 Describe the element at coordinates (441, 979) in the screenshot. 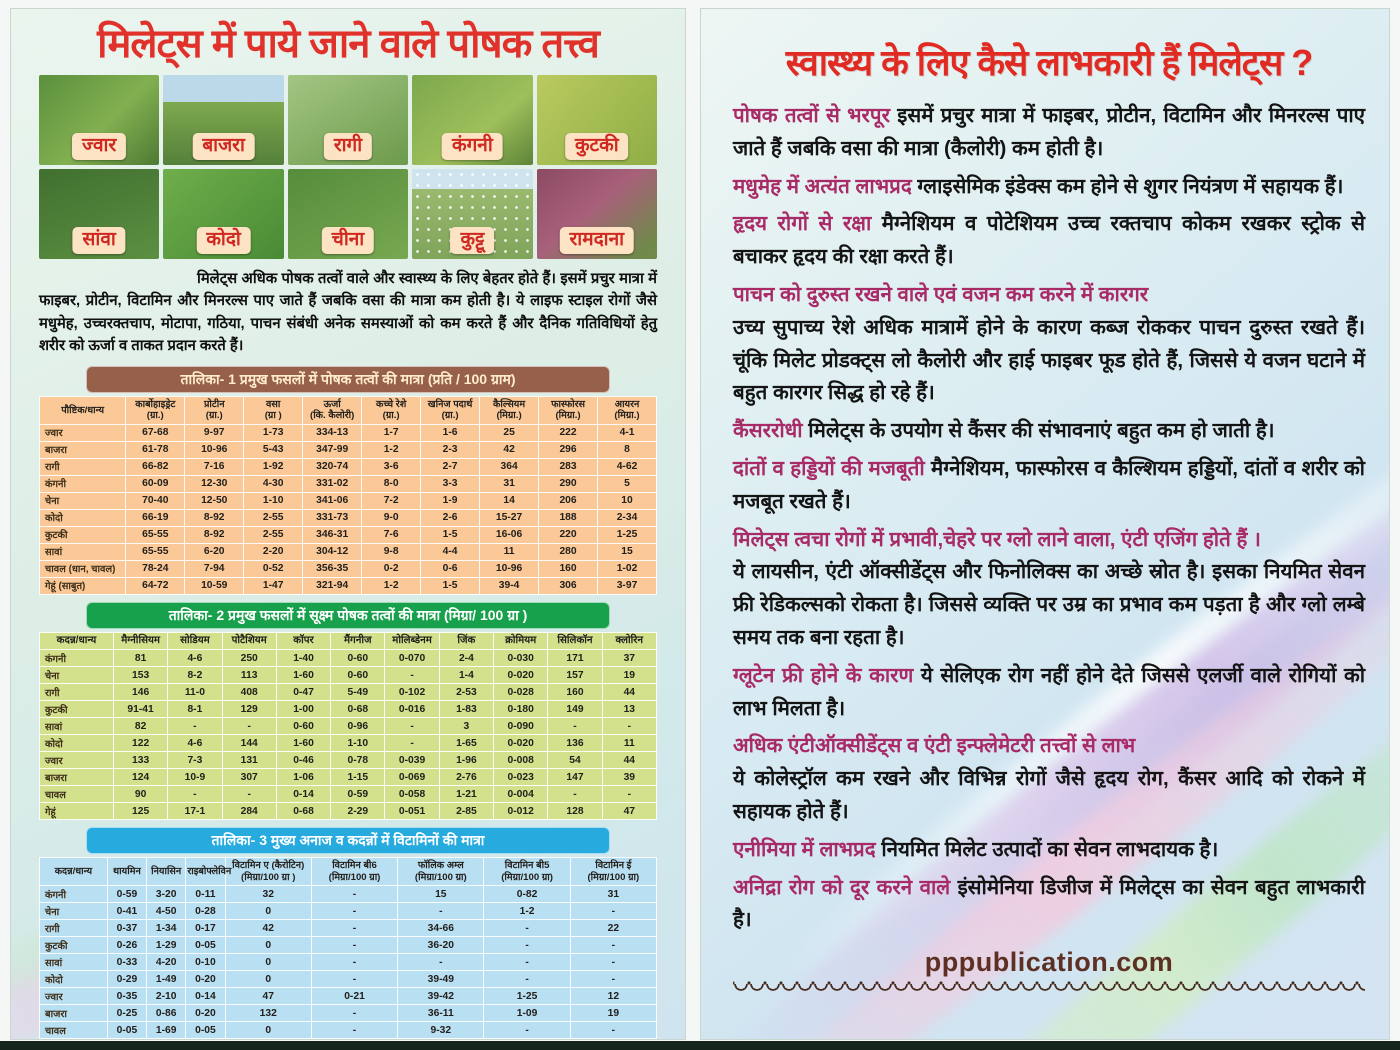

I see `cell: 39-49` at that location.